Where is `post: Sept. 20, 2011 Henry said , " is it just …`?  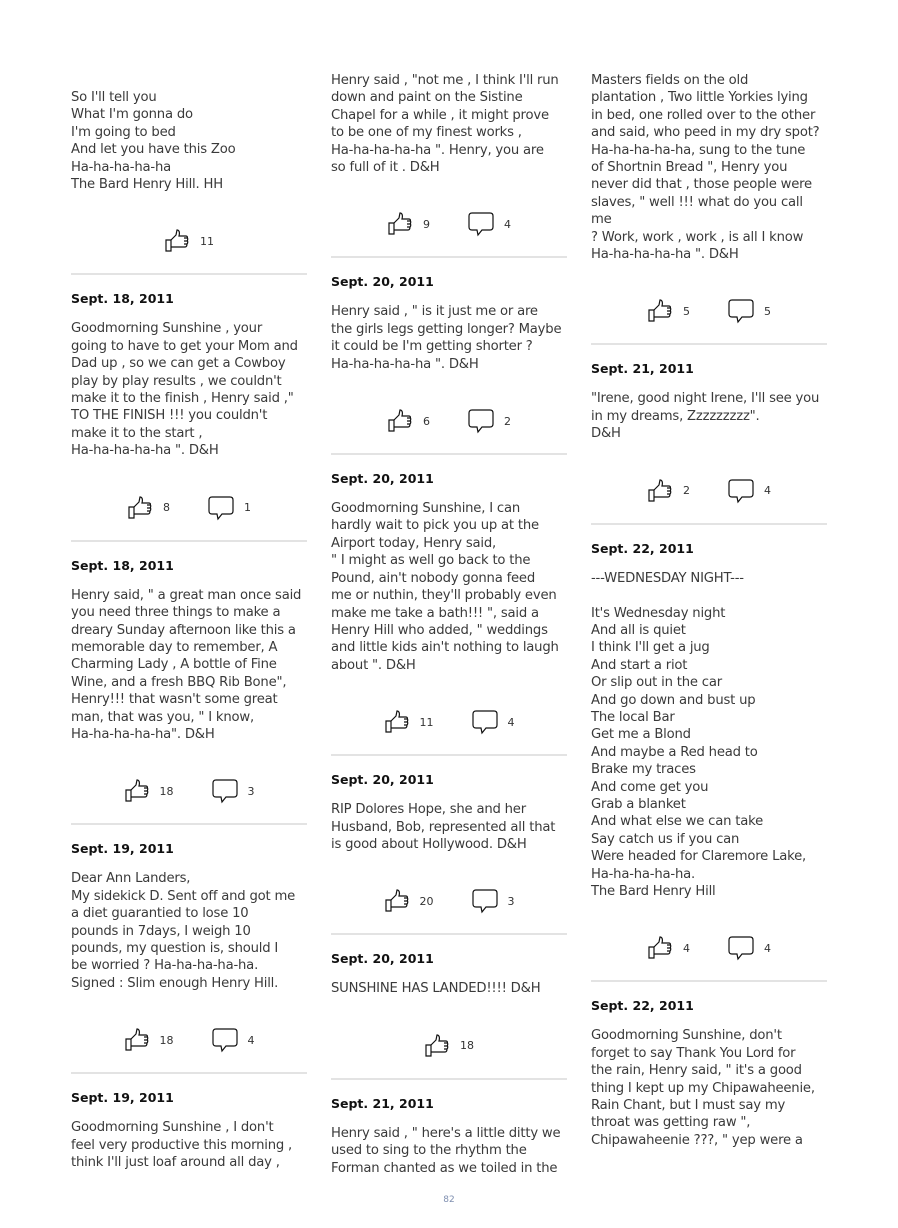 post: Sept. 20, 2011 Henry said , " is it just … is located at coordinates (449, 365).